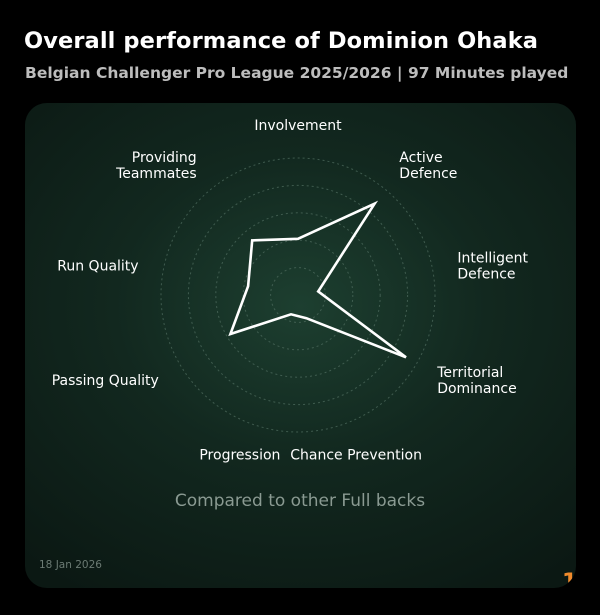  Describe the element at coordinates (164, 158) in the screenshot. I see `axis-label-line: Providing` at that location.